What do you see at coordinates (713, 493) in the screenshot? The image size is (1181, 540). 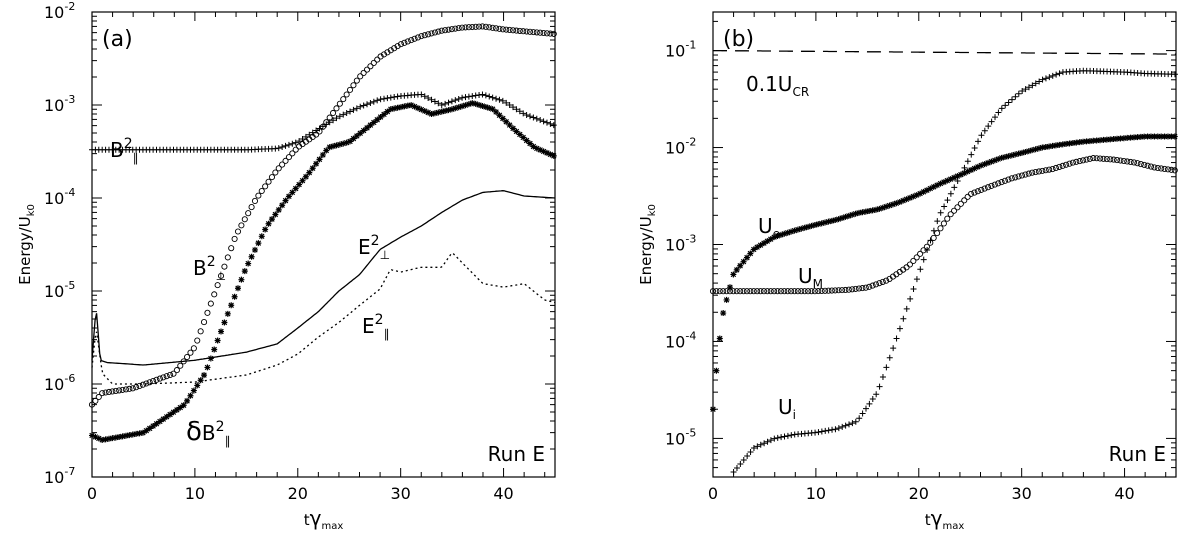 I see `x-tick-label: 0` at bounding box center [713, 493].